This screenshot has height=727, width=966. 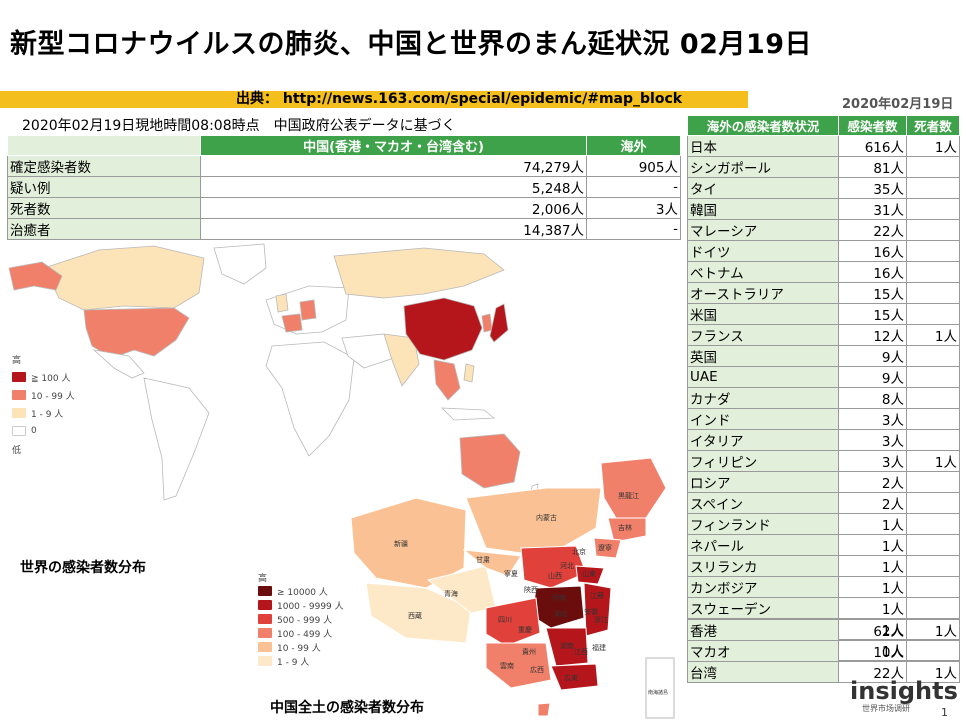 I want to click on country-name: フィリピン, so click(x=763, y=461).